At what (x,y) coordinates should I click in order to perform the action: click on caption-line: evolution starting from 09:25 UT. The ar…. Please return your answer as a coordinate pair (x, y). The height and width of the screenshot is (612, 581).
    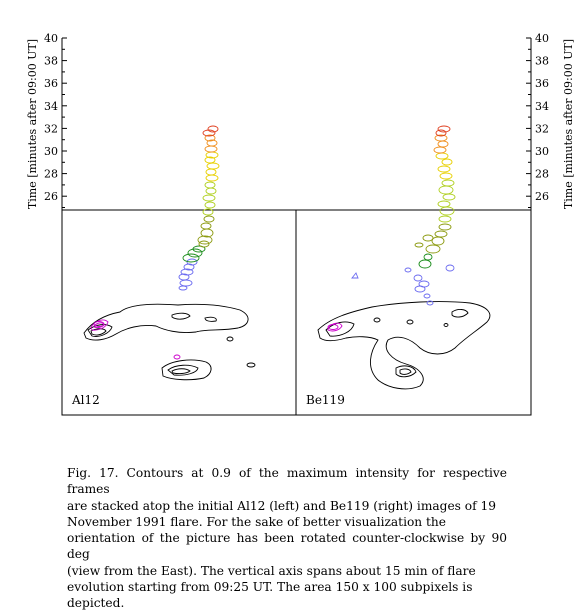
    Looking at the image, I should click on (270, 587).